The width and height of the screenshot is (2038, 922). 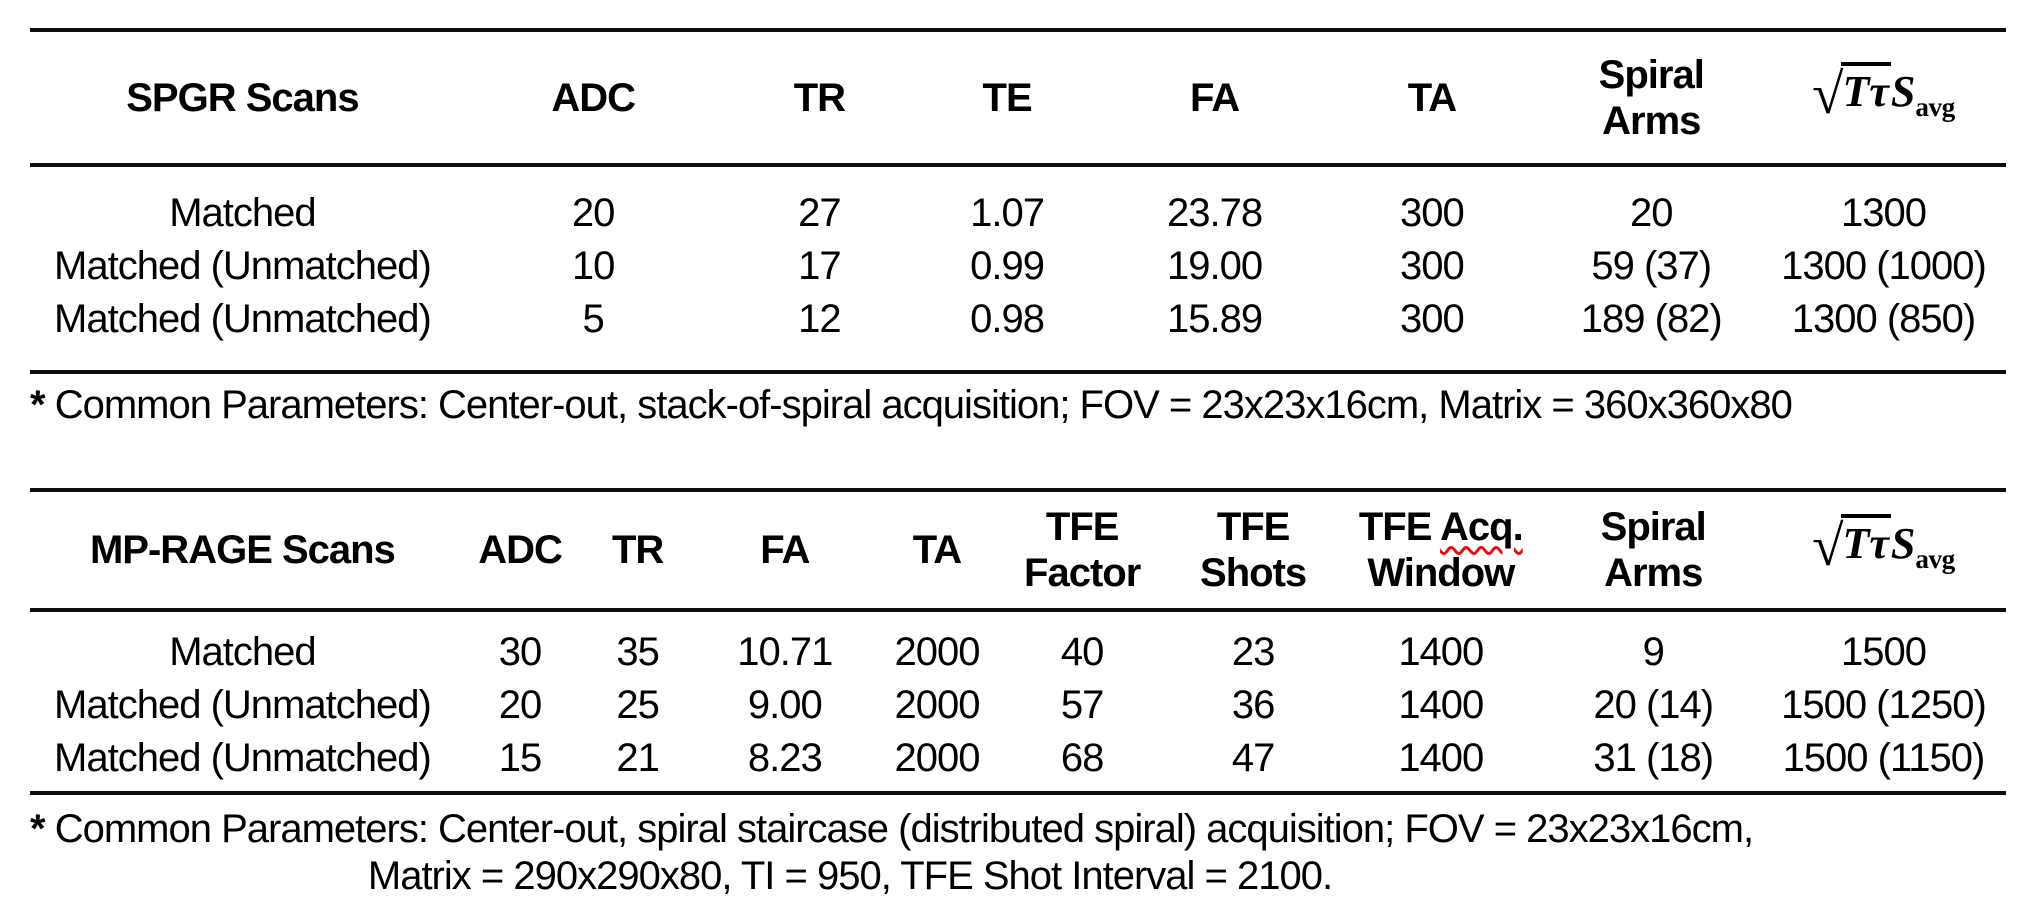 I want to click on savg-cell: 1300 (850), so click(x=1883, y=319).